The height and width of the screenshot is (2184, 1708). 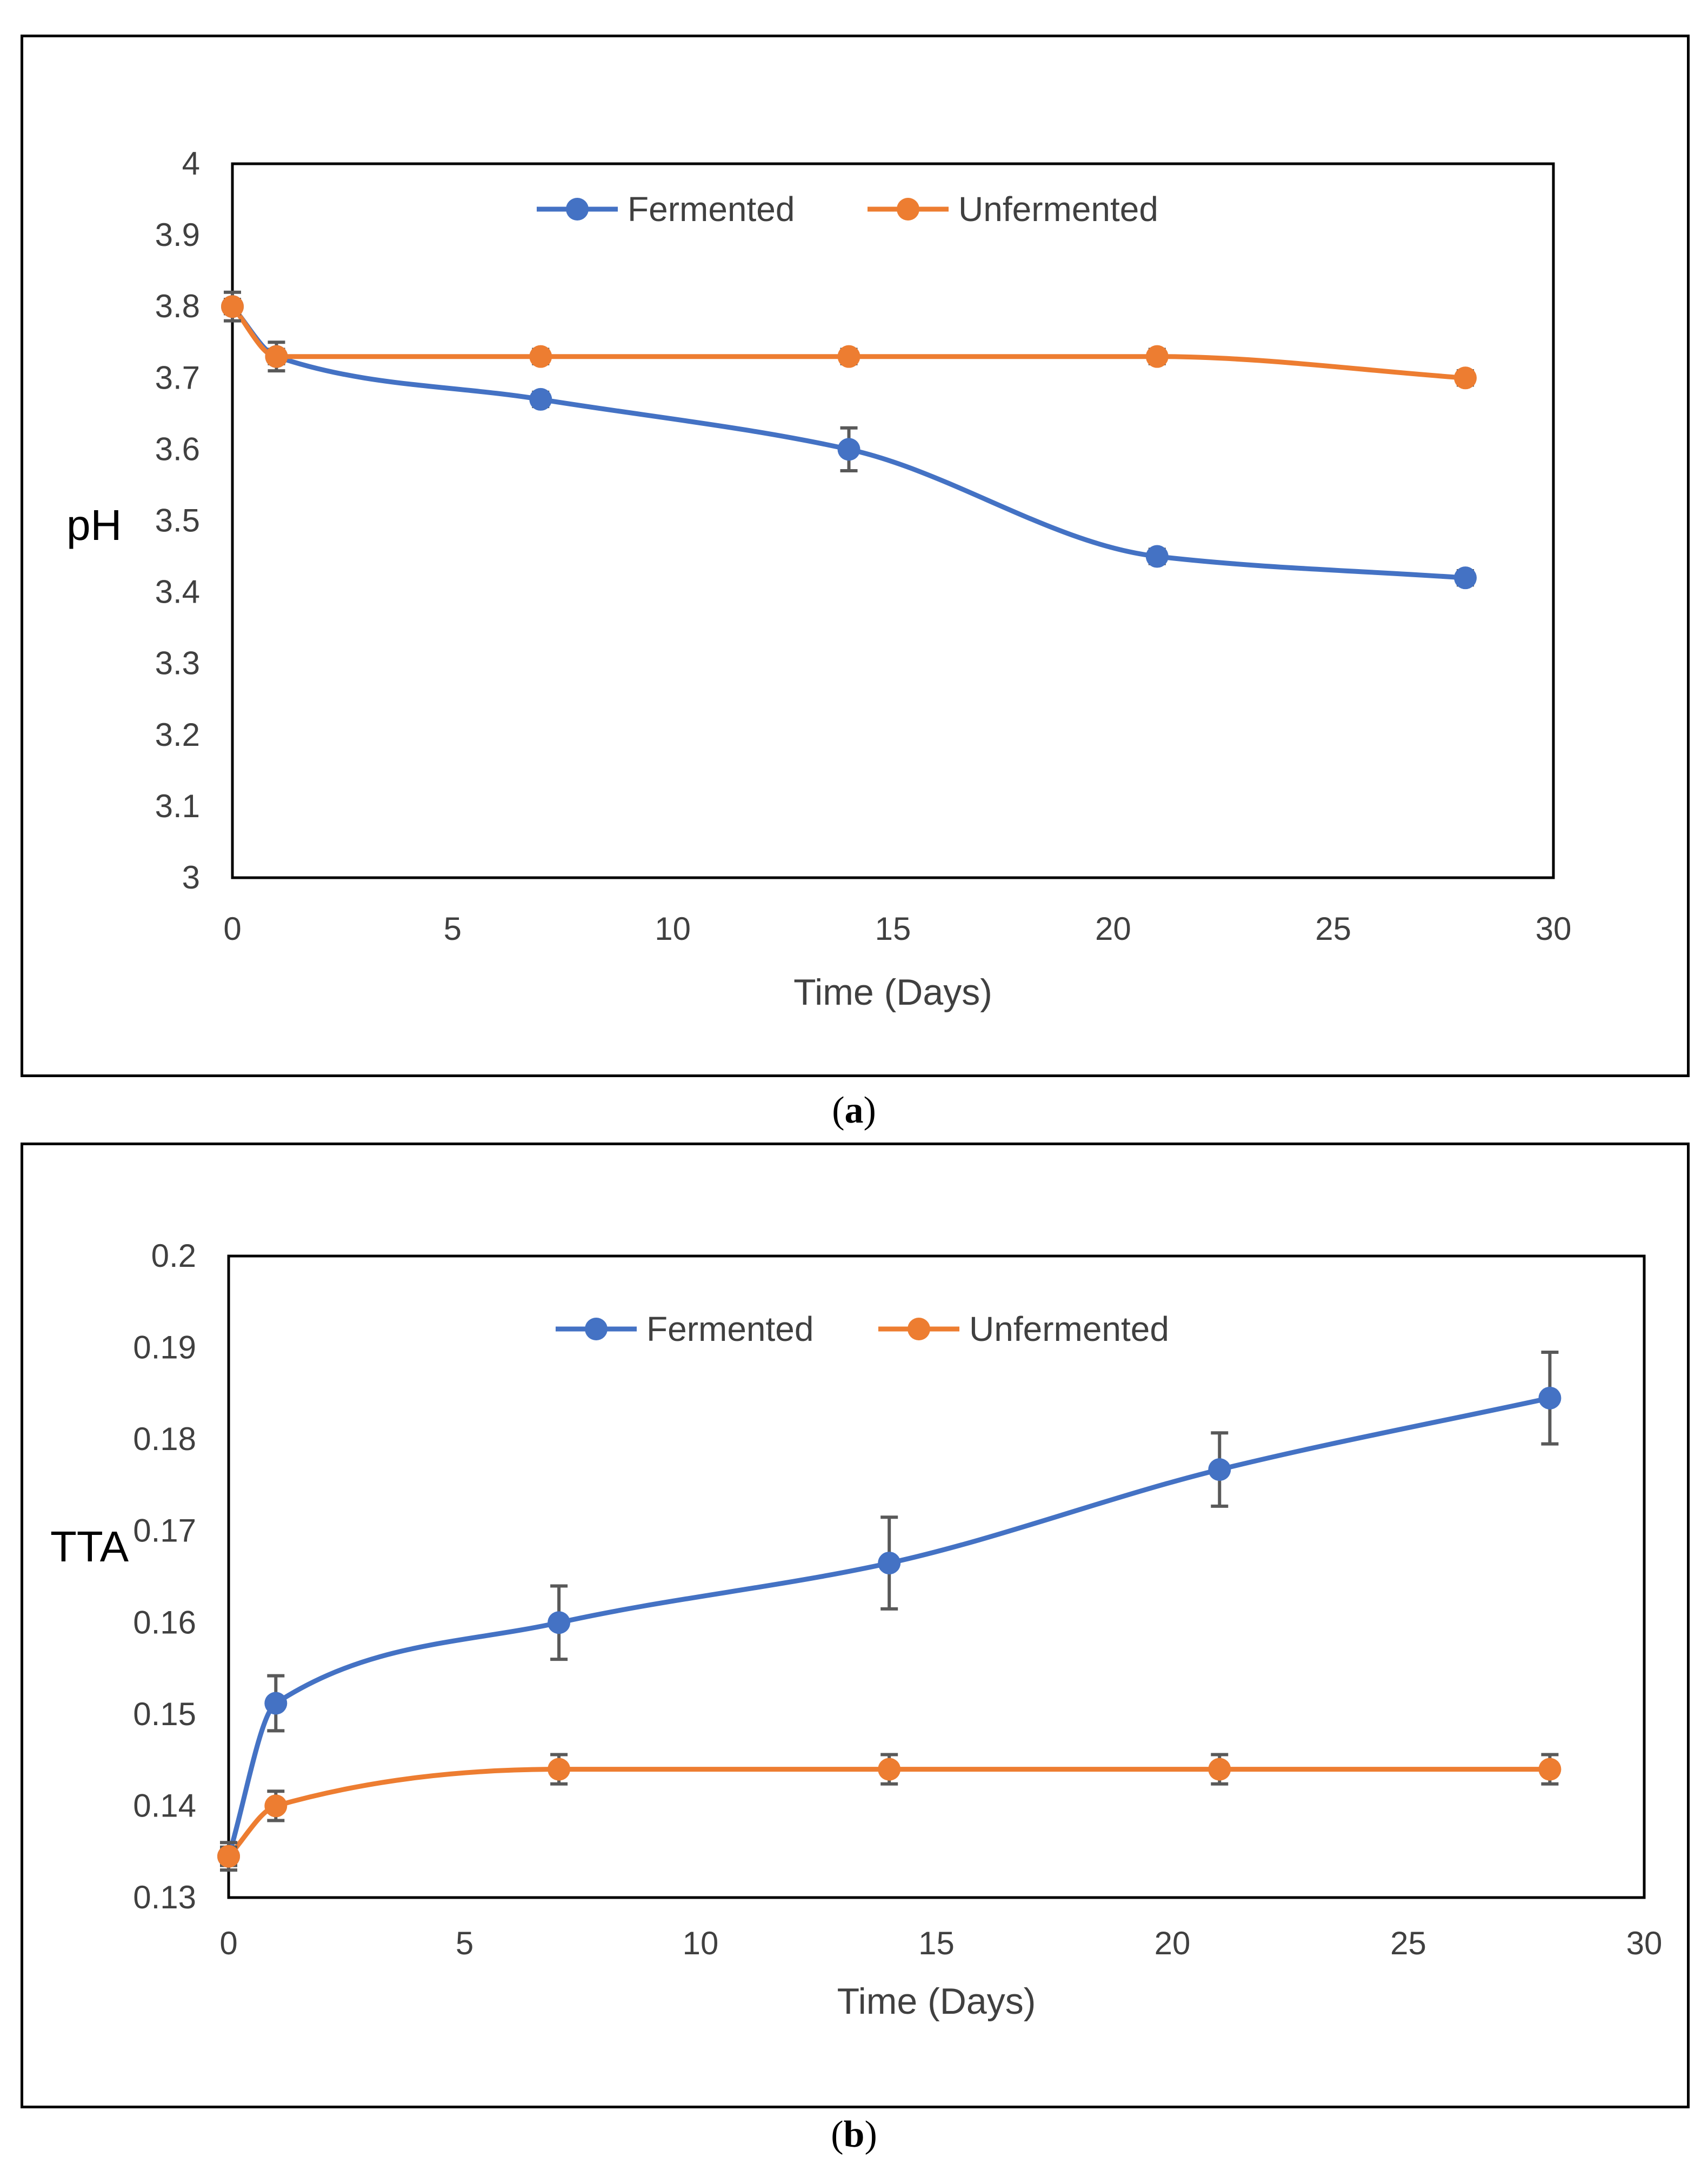 I want to click on y-tick-label: 0.2, so click(x=173, y=1256).